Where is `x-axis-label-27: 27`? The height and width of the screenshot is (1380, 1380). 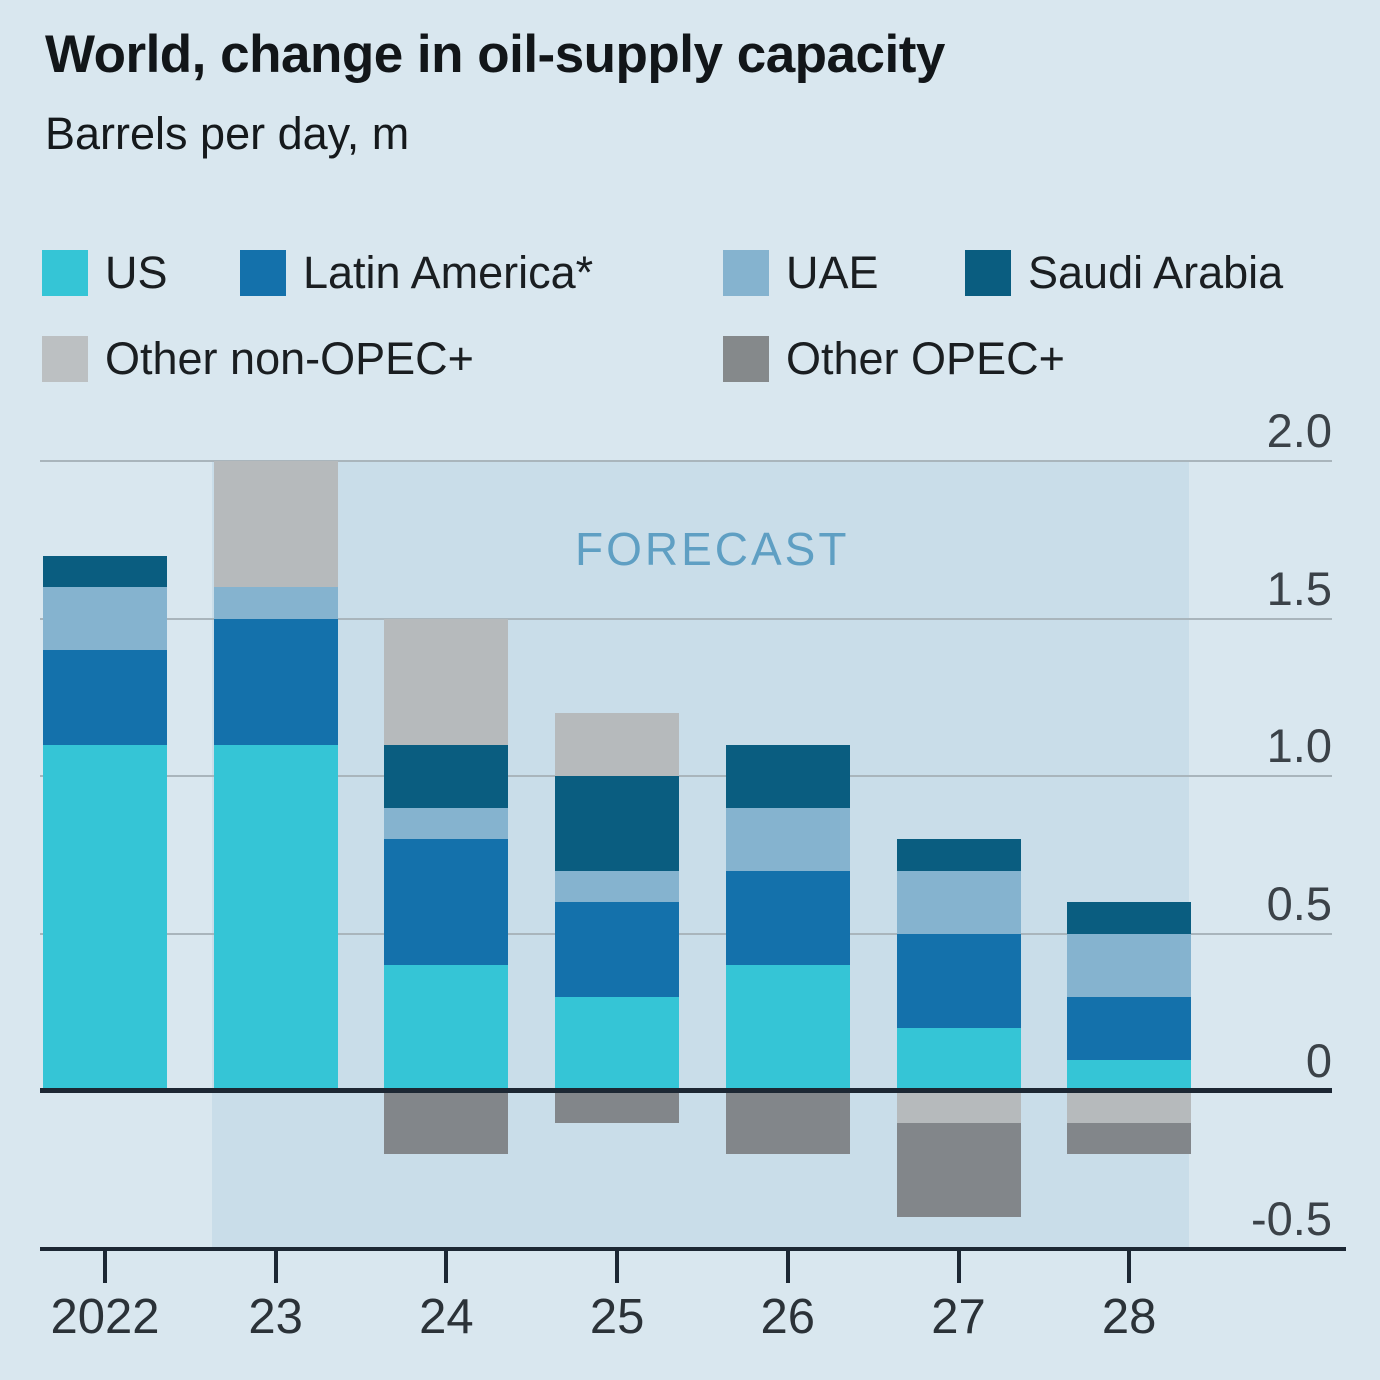 x-axis-label-27: 27 is located at coordinates (958, 1316).